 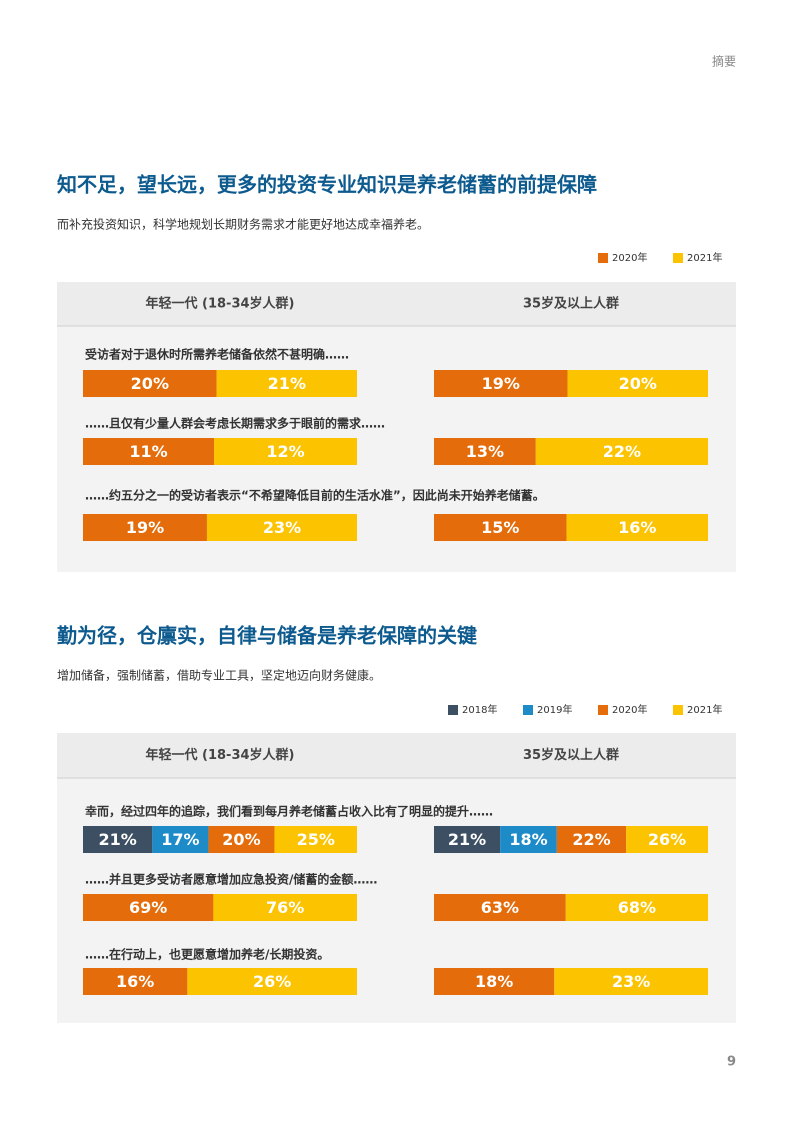 I want to click on section-title: 知不足，望长远，更多的投资专业知识是养老储蓄的前提保障, so click(x=327, y=185).